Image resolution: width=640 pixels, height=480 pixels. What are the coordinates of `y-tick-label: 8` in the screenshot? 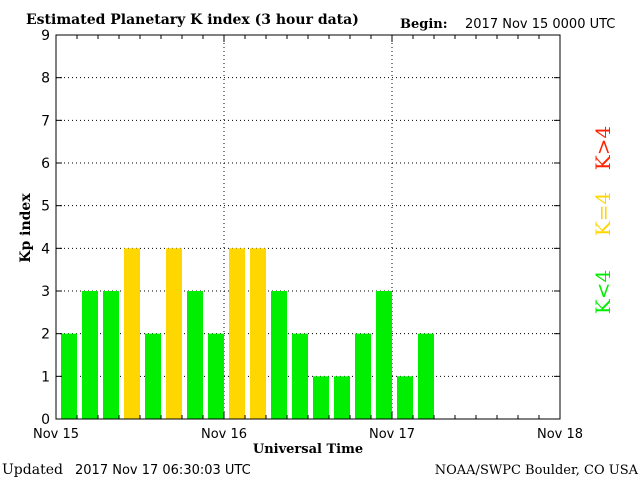 It's located at (45, 79).